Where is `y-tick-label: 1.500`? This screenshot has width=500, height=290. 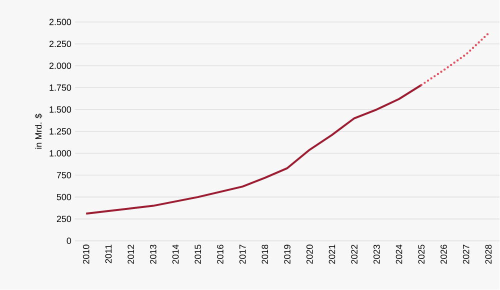 y-tick-label: 1.500 is located at coordinates (61, 109).